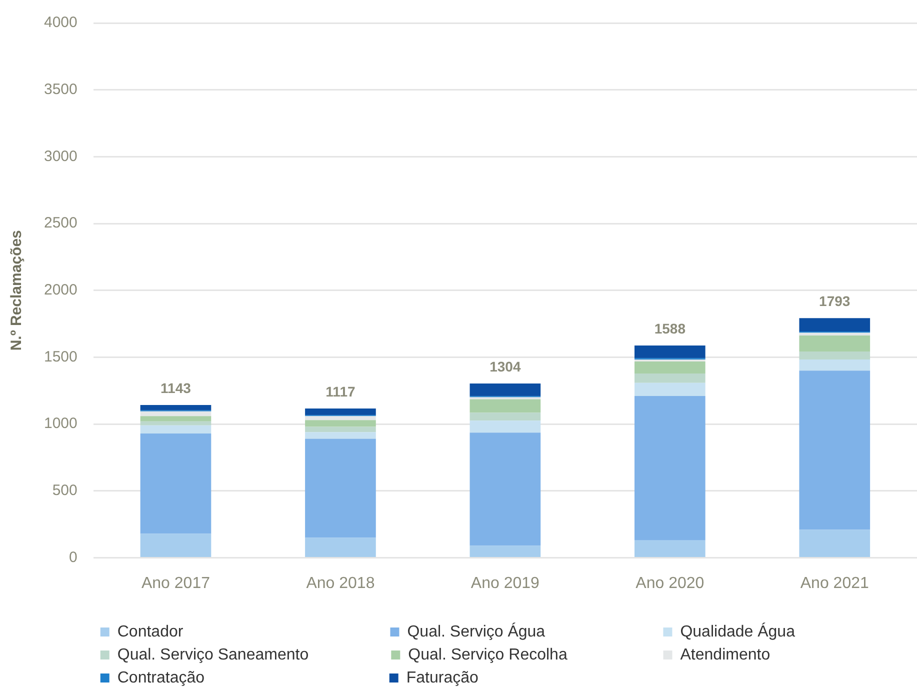 Image resolution: width=917 pixels, height=688 pixels. Describe the element at coordinates (834, 300) in the screenshot. I see `total-label: 1793` at that location.